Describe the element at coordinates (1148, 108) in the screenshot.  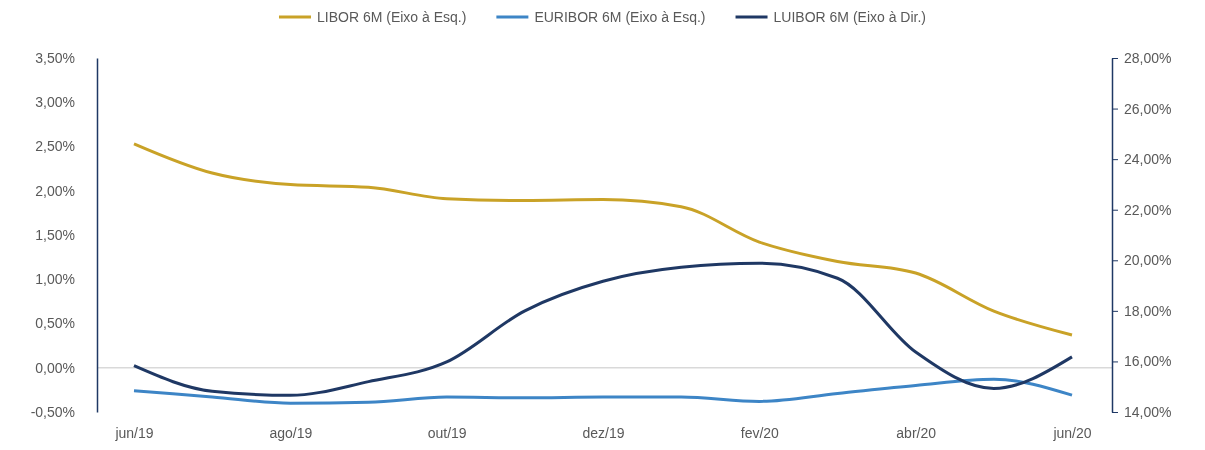
I see `y2-tick-label: 26,00%` at that location.